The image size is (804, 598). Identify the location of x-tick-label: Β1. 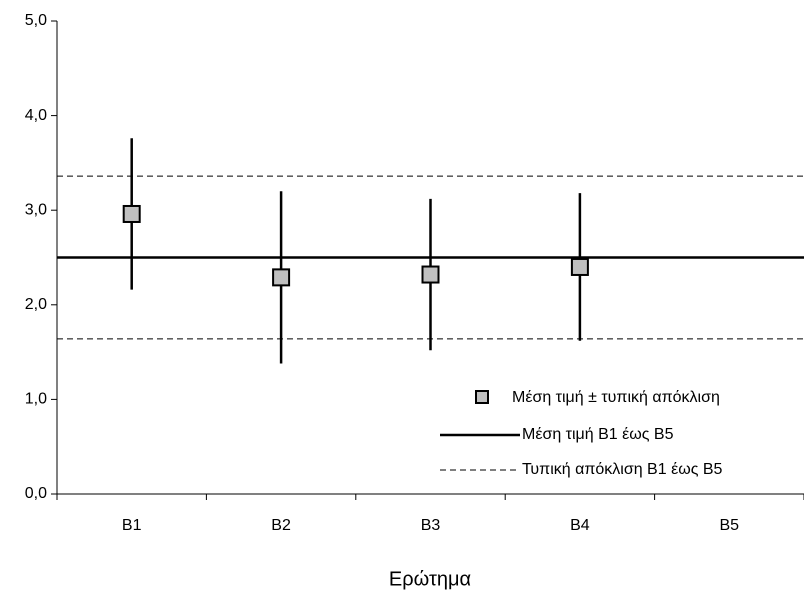
(132, 525).